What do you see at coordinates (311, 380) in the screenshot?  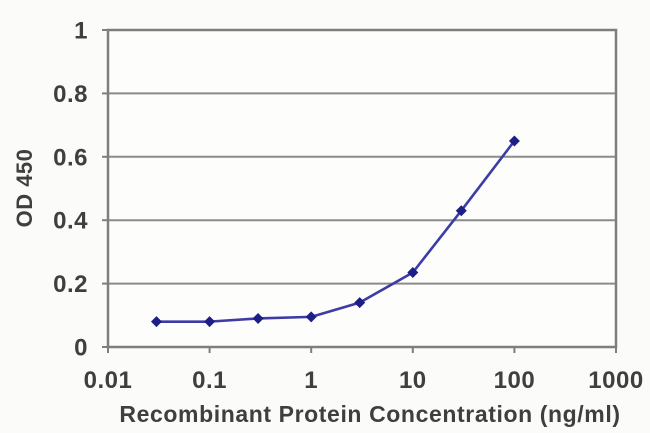 I see `x-tick-label: 1` at bounding box center [311, 380].